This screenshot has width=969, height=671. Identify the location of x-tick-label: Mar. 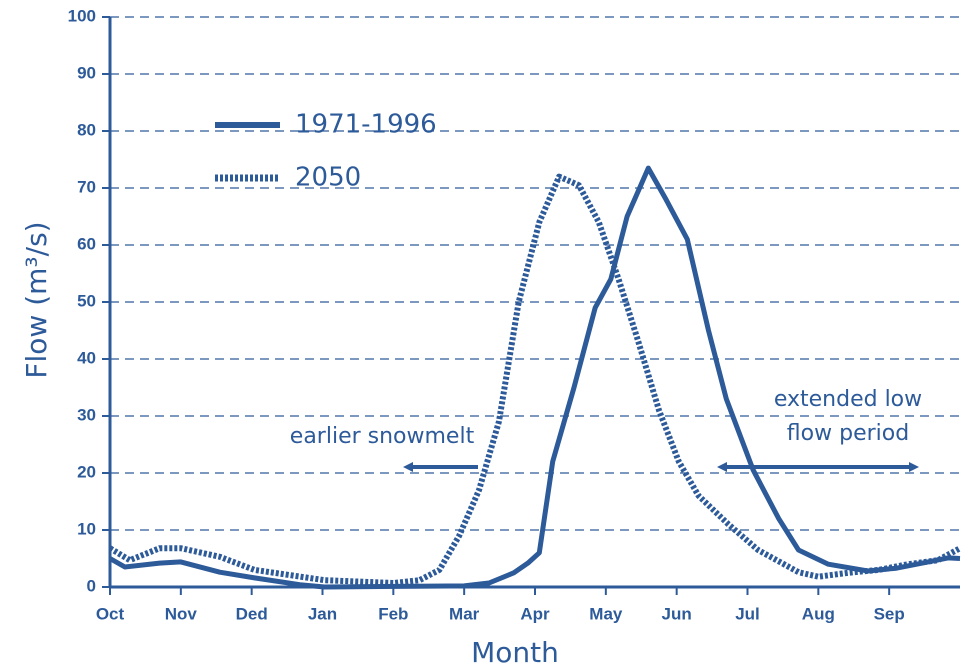
(464, 613).